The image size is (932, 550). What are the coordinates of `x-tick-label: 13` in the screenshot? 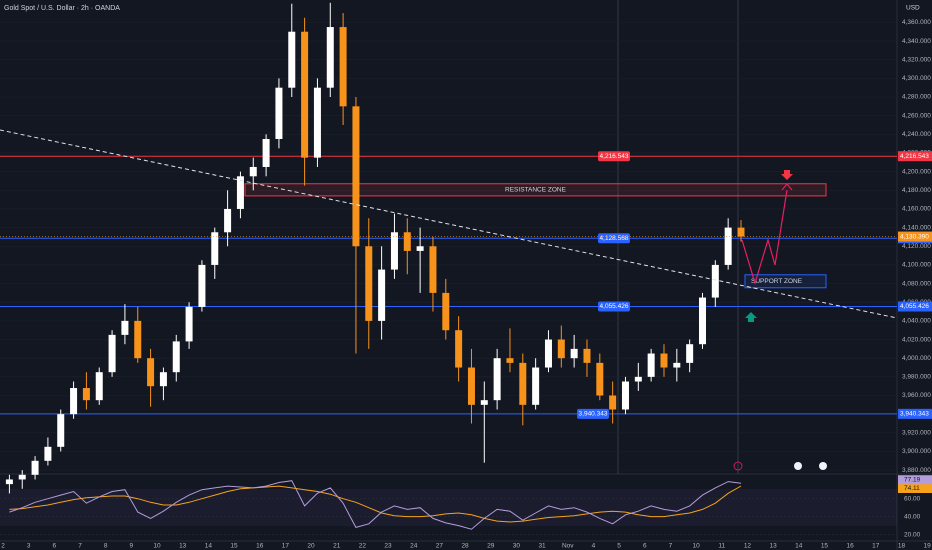 It's located at (183, 546).